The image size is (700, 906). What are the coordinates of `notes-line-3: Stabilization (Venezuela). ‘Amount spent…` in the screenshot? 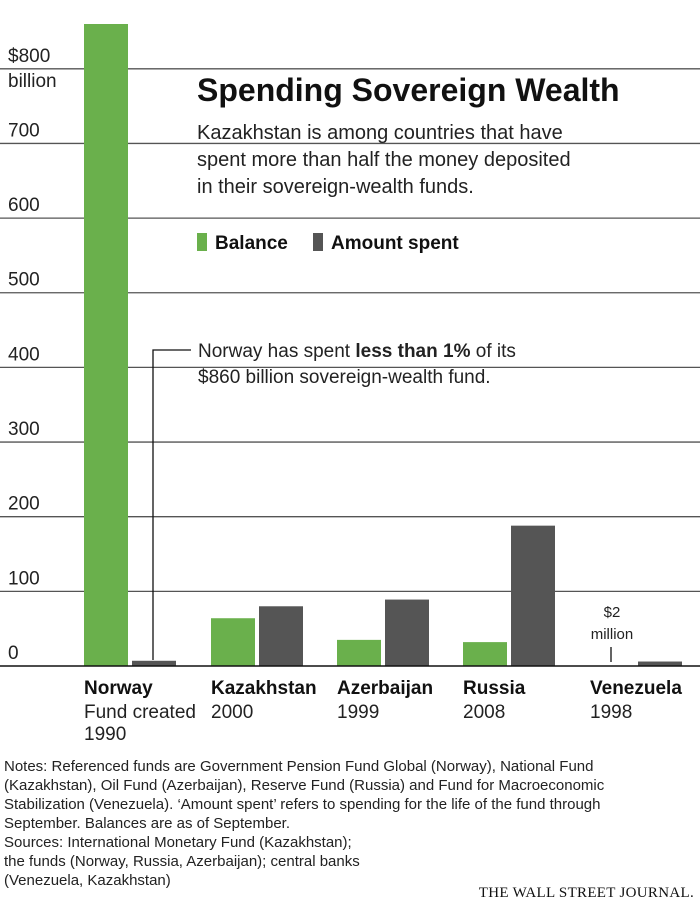 It's located at (302, 804).